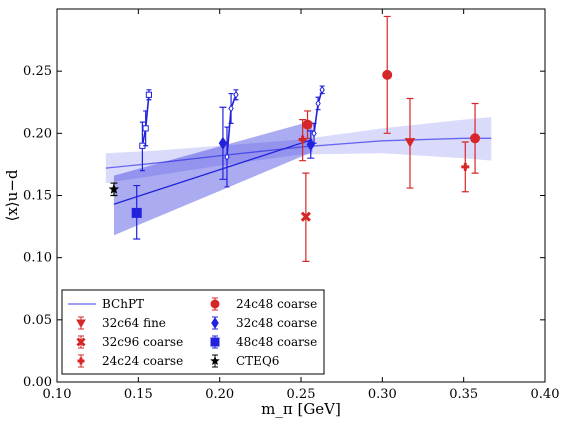 The image size is (565, 424). What do you see at coordinates (37, 258) in the screenshot?
I see `y-tick-label: 0.10` at bounding box center [37, 258].